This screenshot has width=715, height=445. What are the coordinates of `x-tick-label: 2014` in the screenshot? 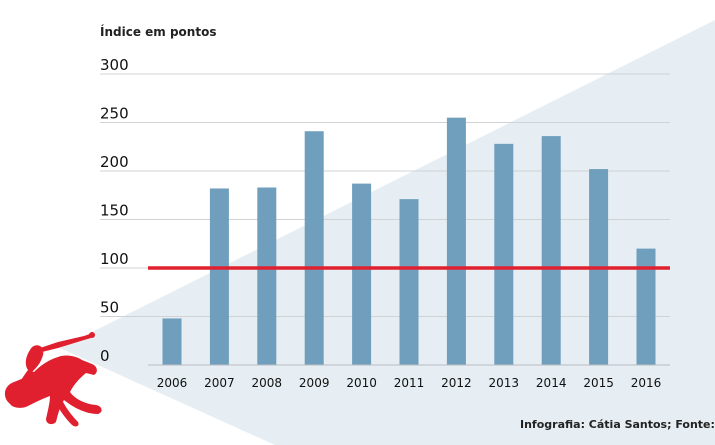 It's located at (551, 383).